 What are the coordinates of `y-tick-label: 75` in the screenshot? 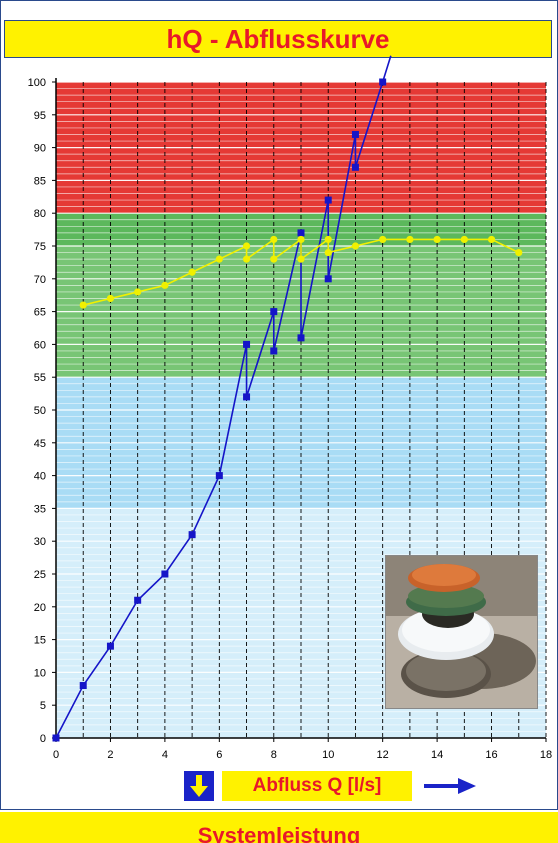 It's located at (40, 247).